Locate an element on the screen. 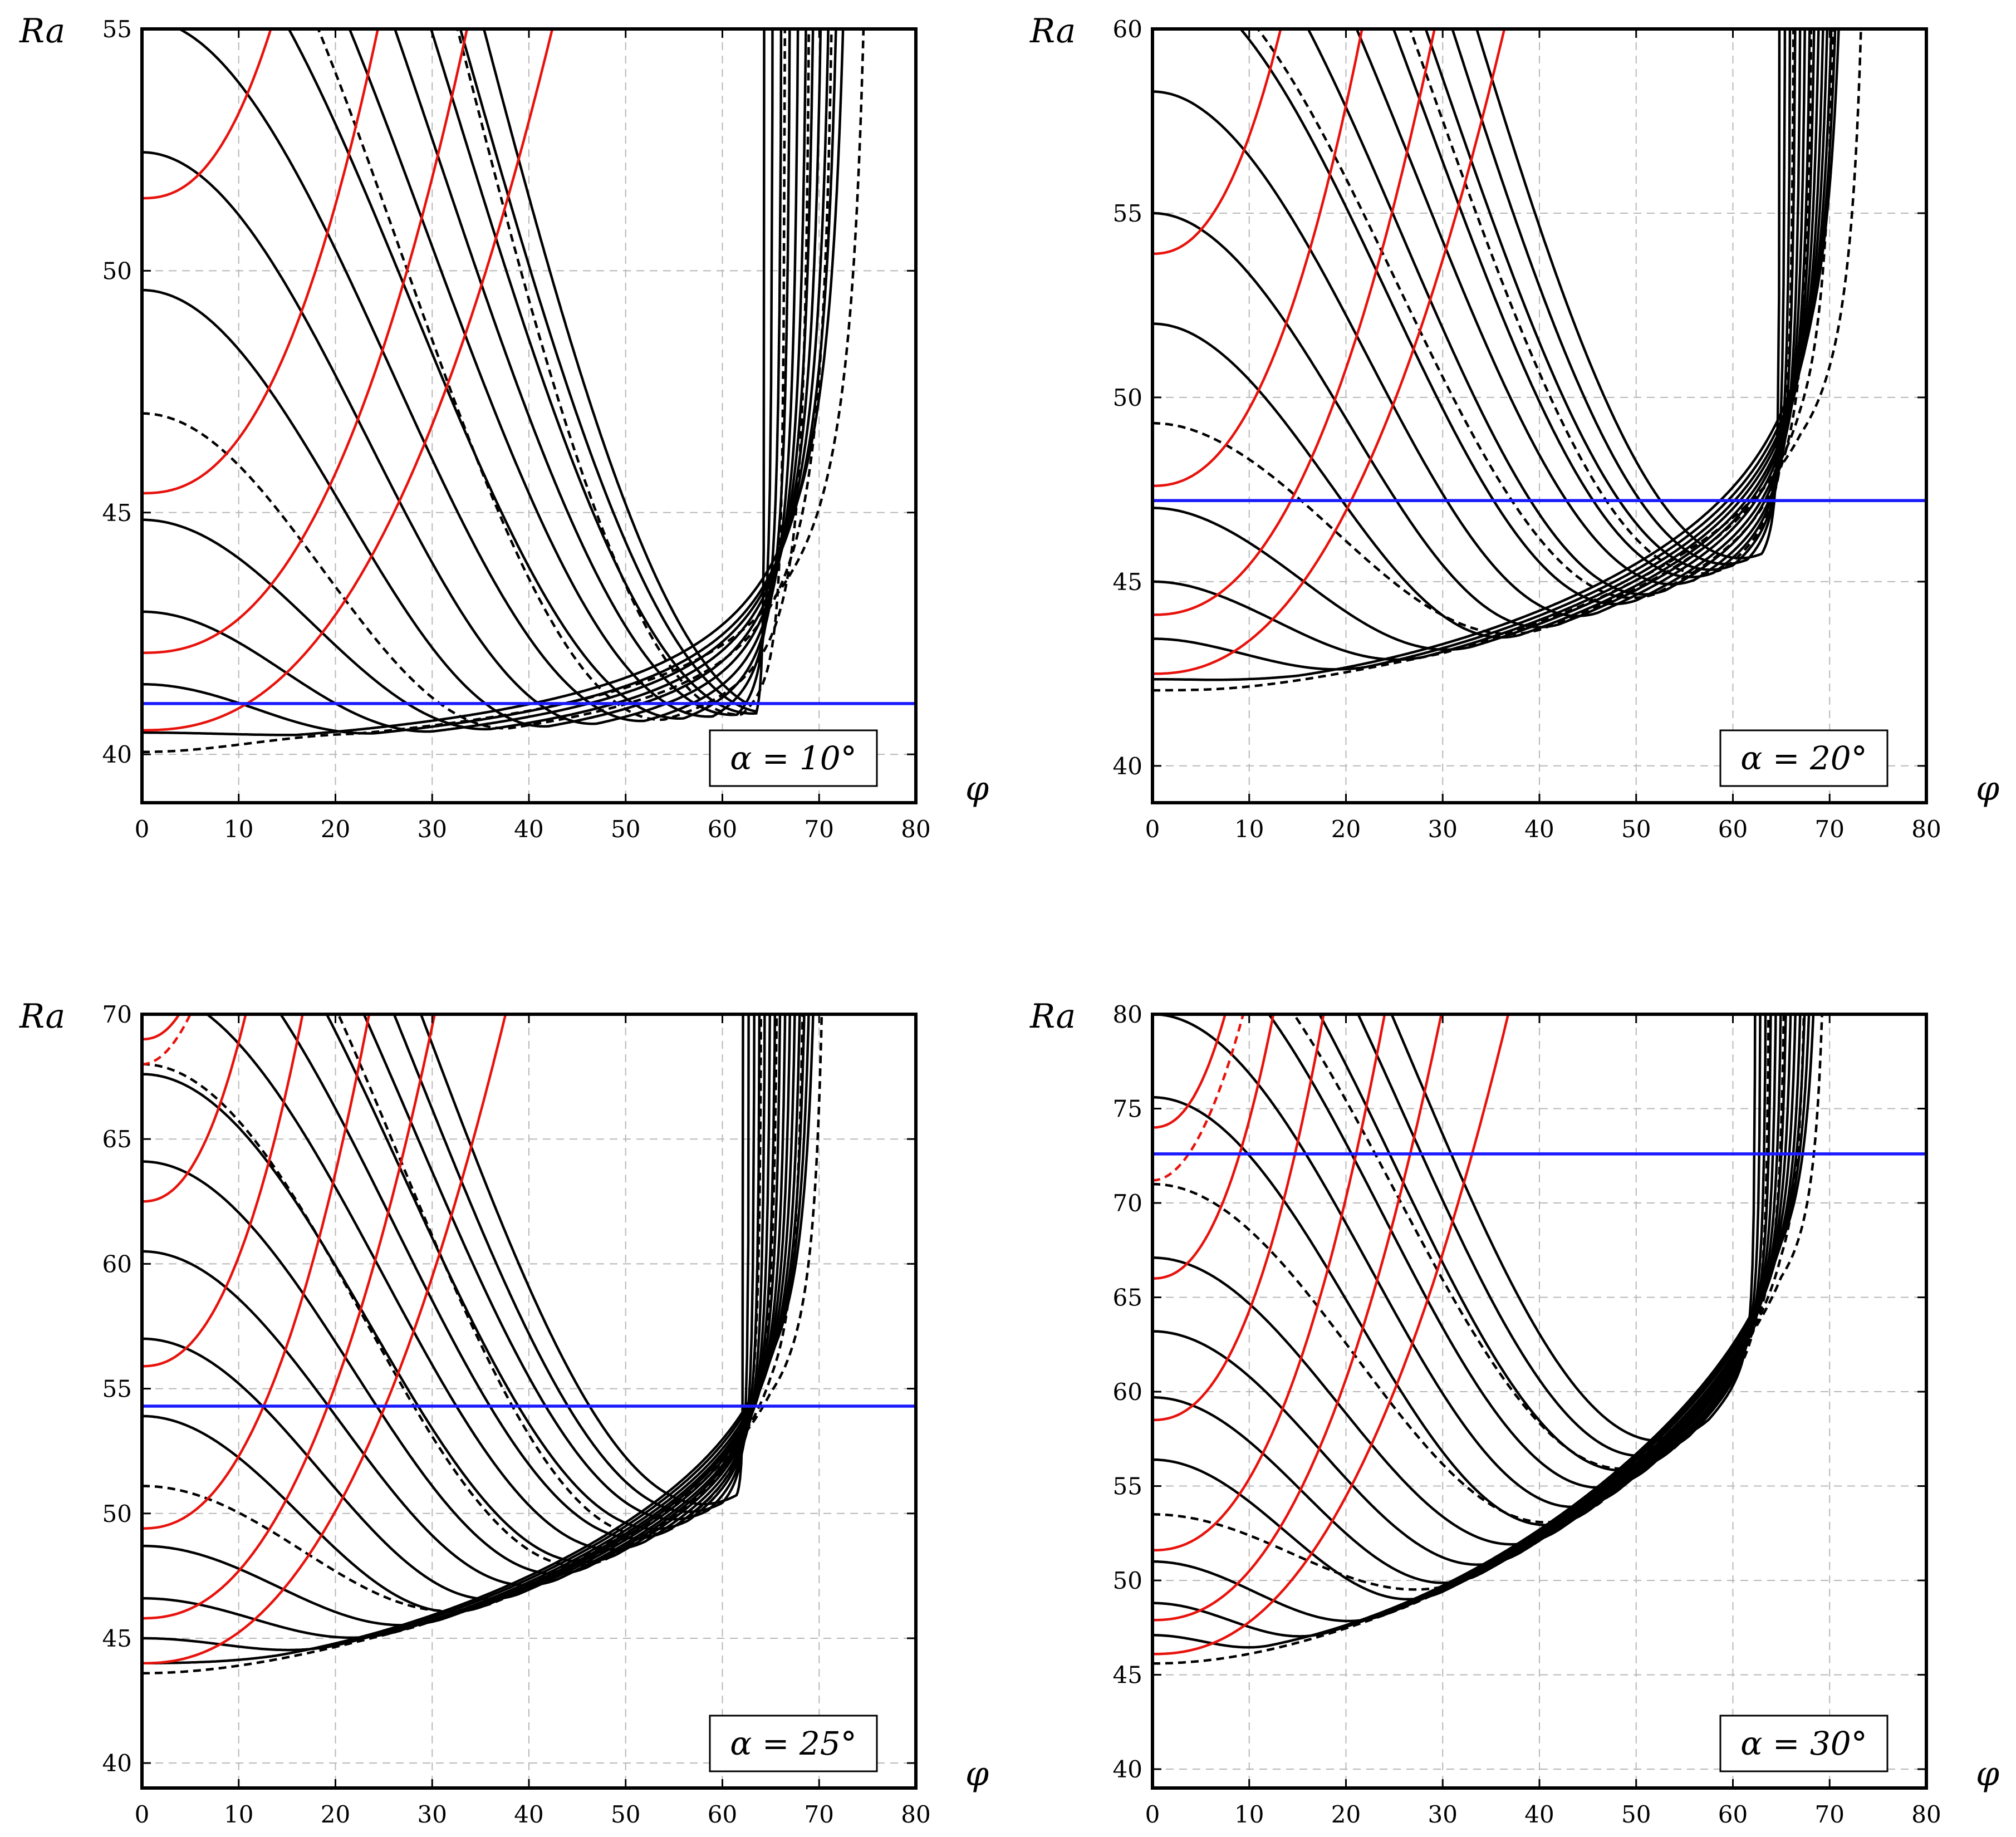 Image resolution: width=2016 pixels, height=1837 pixels. p2-ytick-label-45: 45 is located at coordinates (117, 1638).